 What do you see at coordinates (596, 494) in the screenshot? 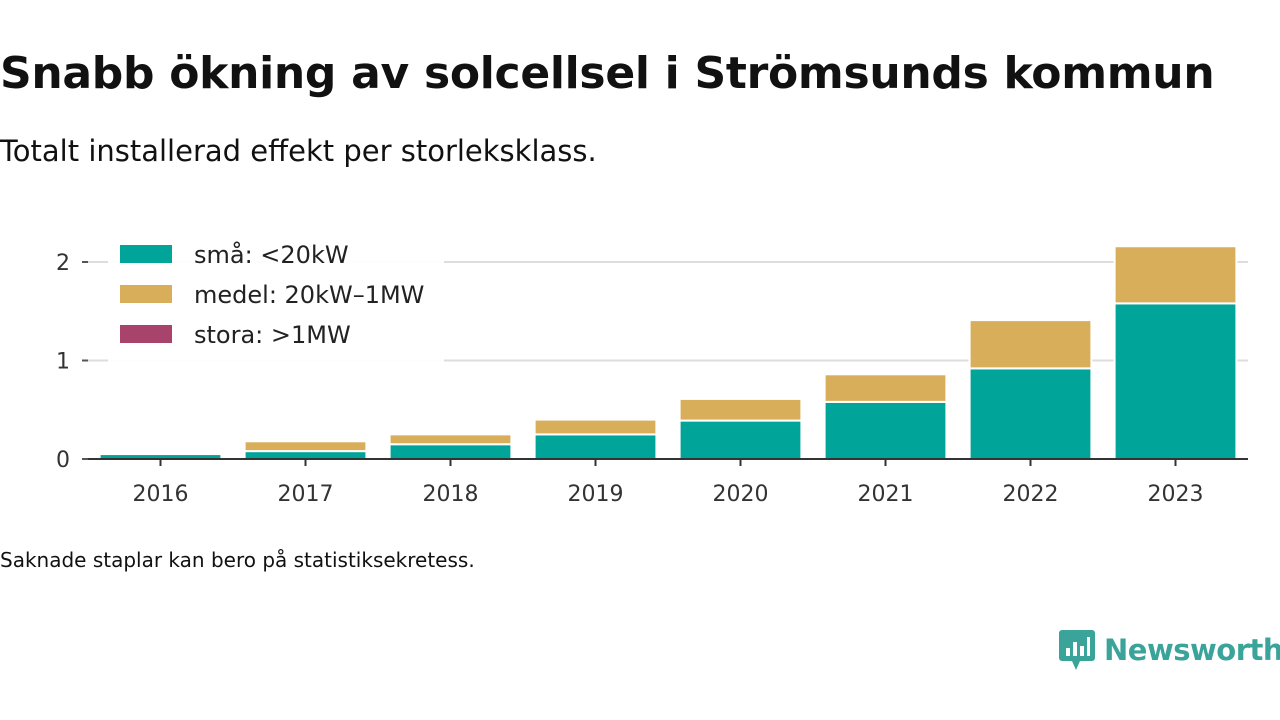
I see `x-tick-label: 2019` at bounding box center [596, 494].